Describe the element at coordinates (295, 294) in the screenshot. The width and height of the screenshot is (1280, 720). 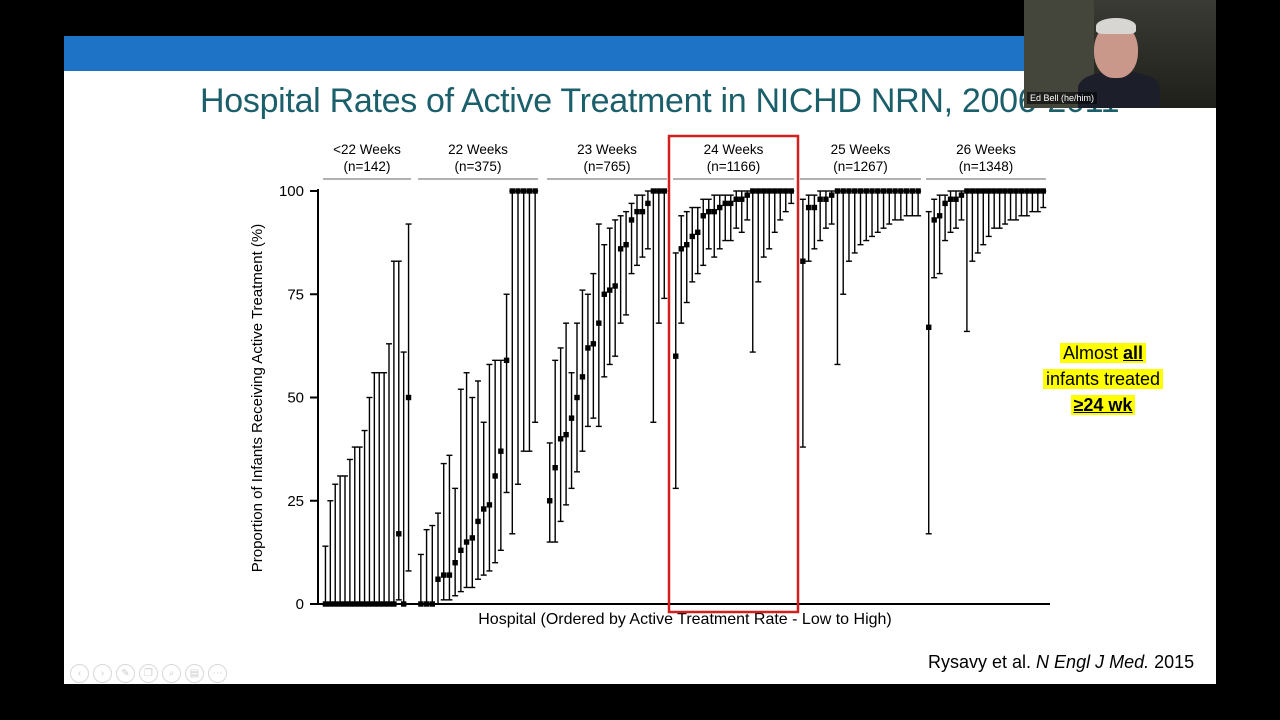
I see `y-tick-label: 75` at that location.